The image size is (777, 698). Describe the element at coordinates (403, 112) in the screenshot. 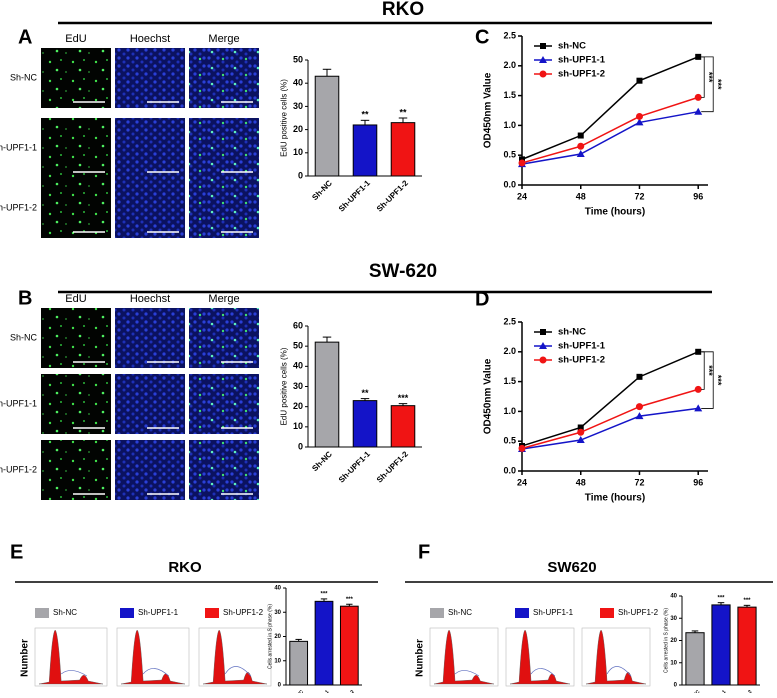

I see `significance: **` at that location.